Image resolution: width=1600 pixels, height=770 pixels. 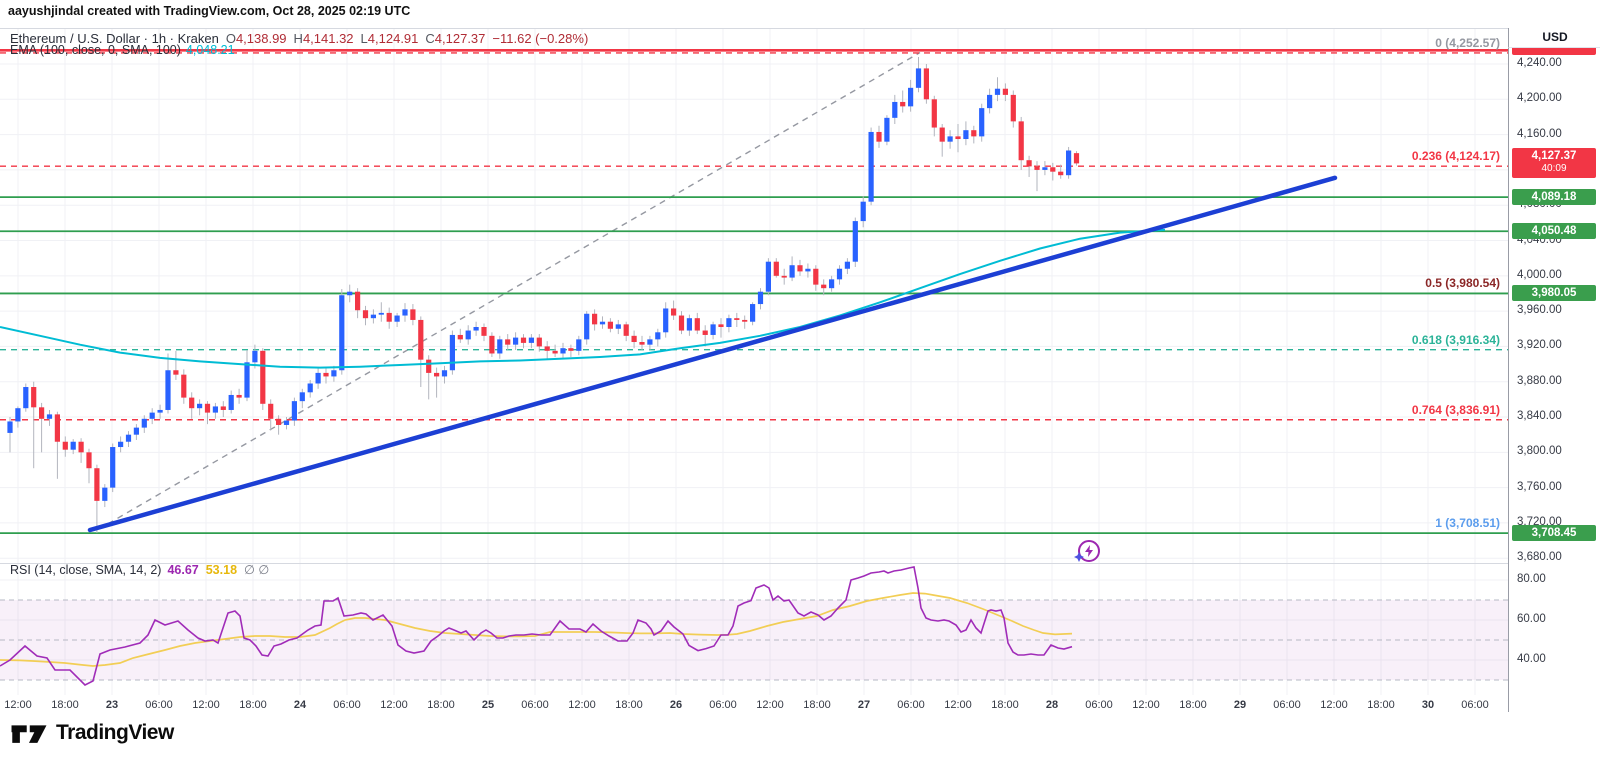 I want to click on price-tick: 4,240.00, so click(x=1539, y=63).